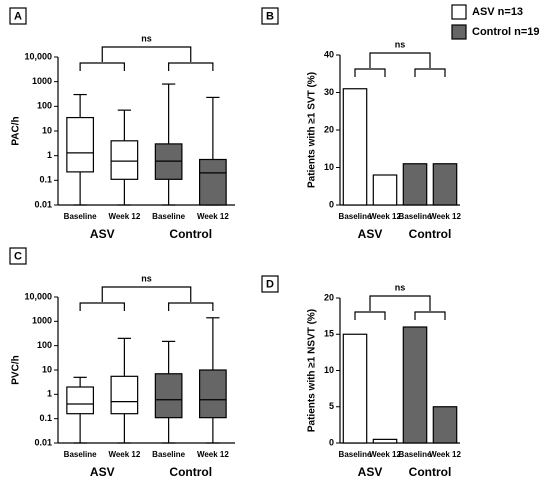  Describe the element at coordinates (16, 369) in the screenshot. I see `y-axis-label: PVC/h` at that location.